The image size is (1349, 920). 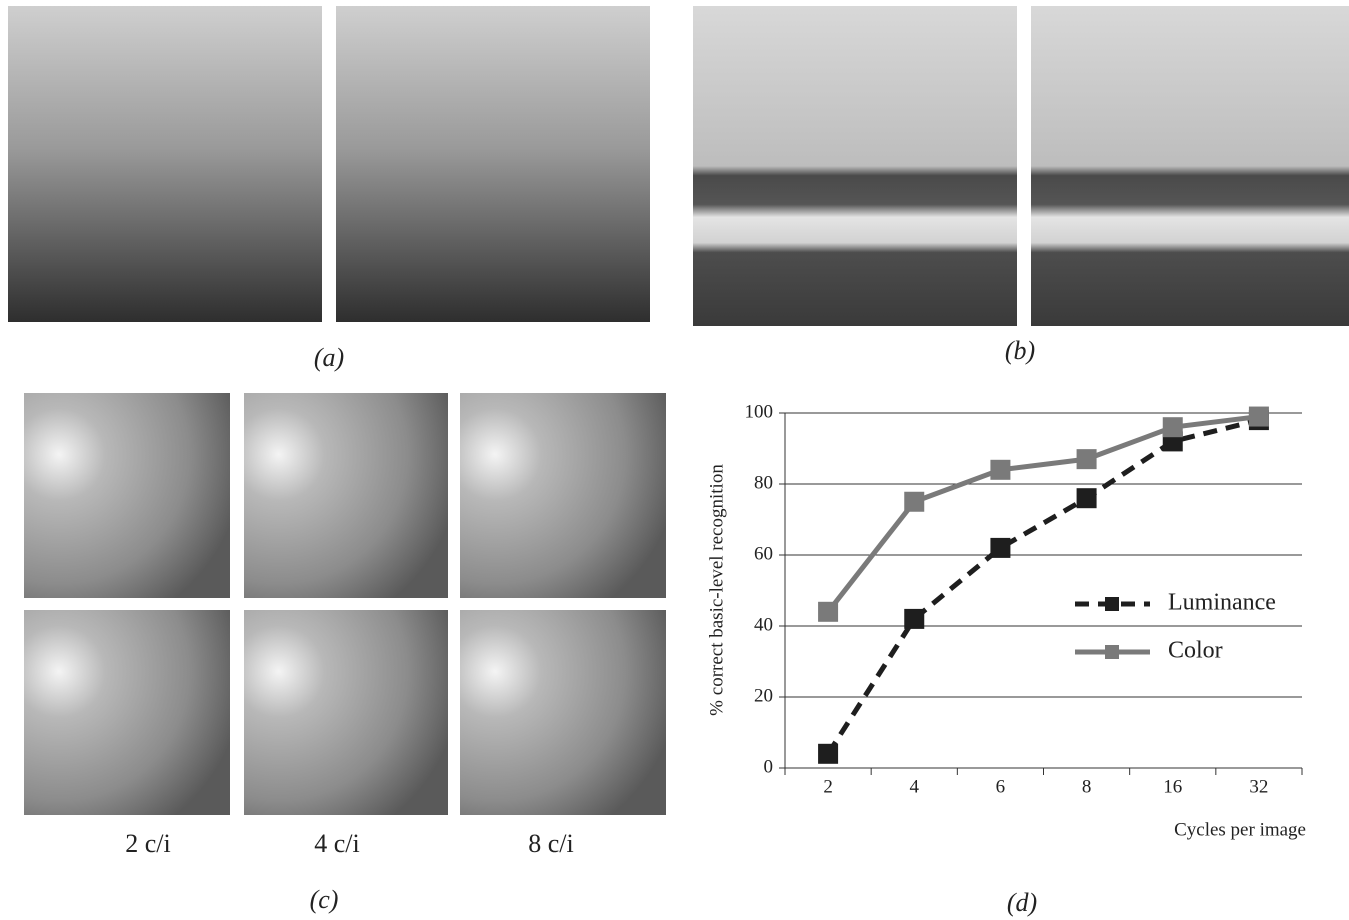 I want to click on blur-label: 4 c/i, so click(x=337, y=843).